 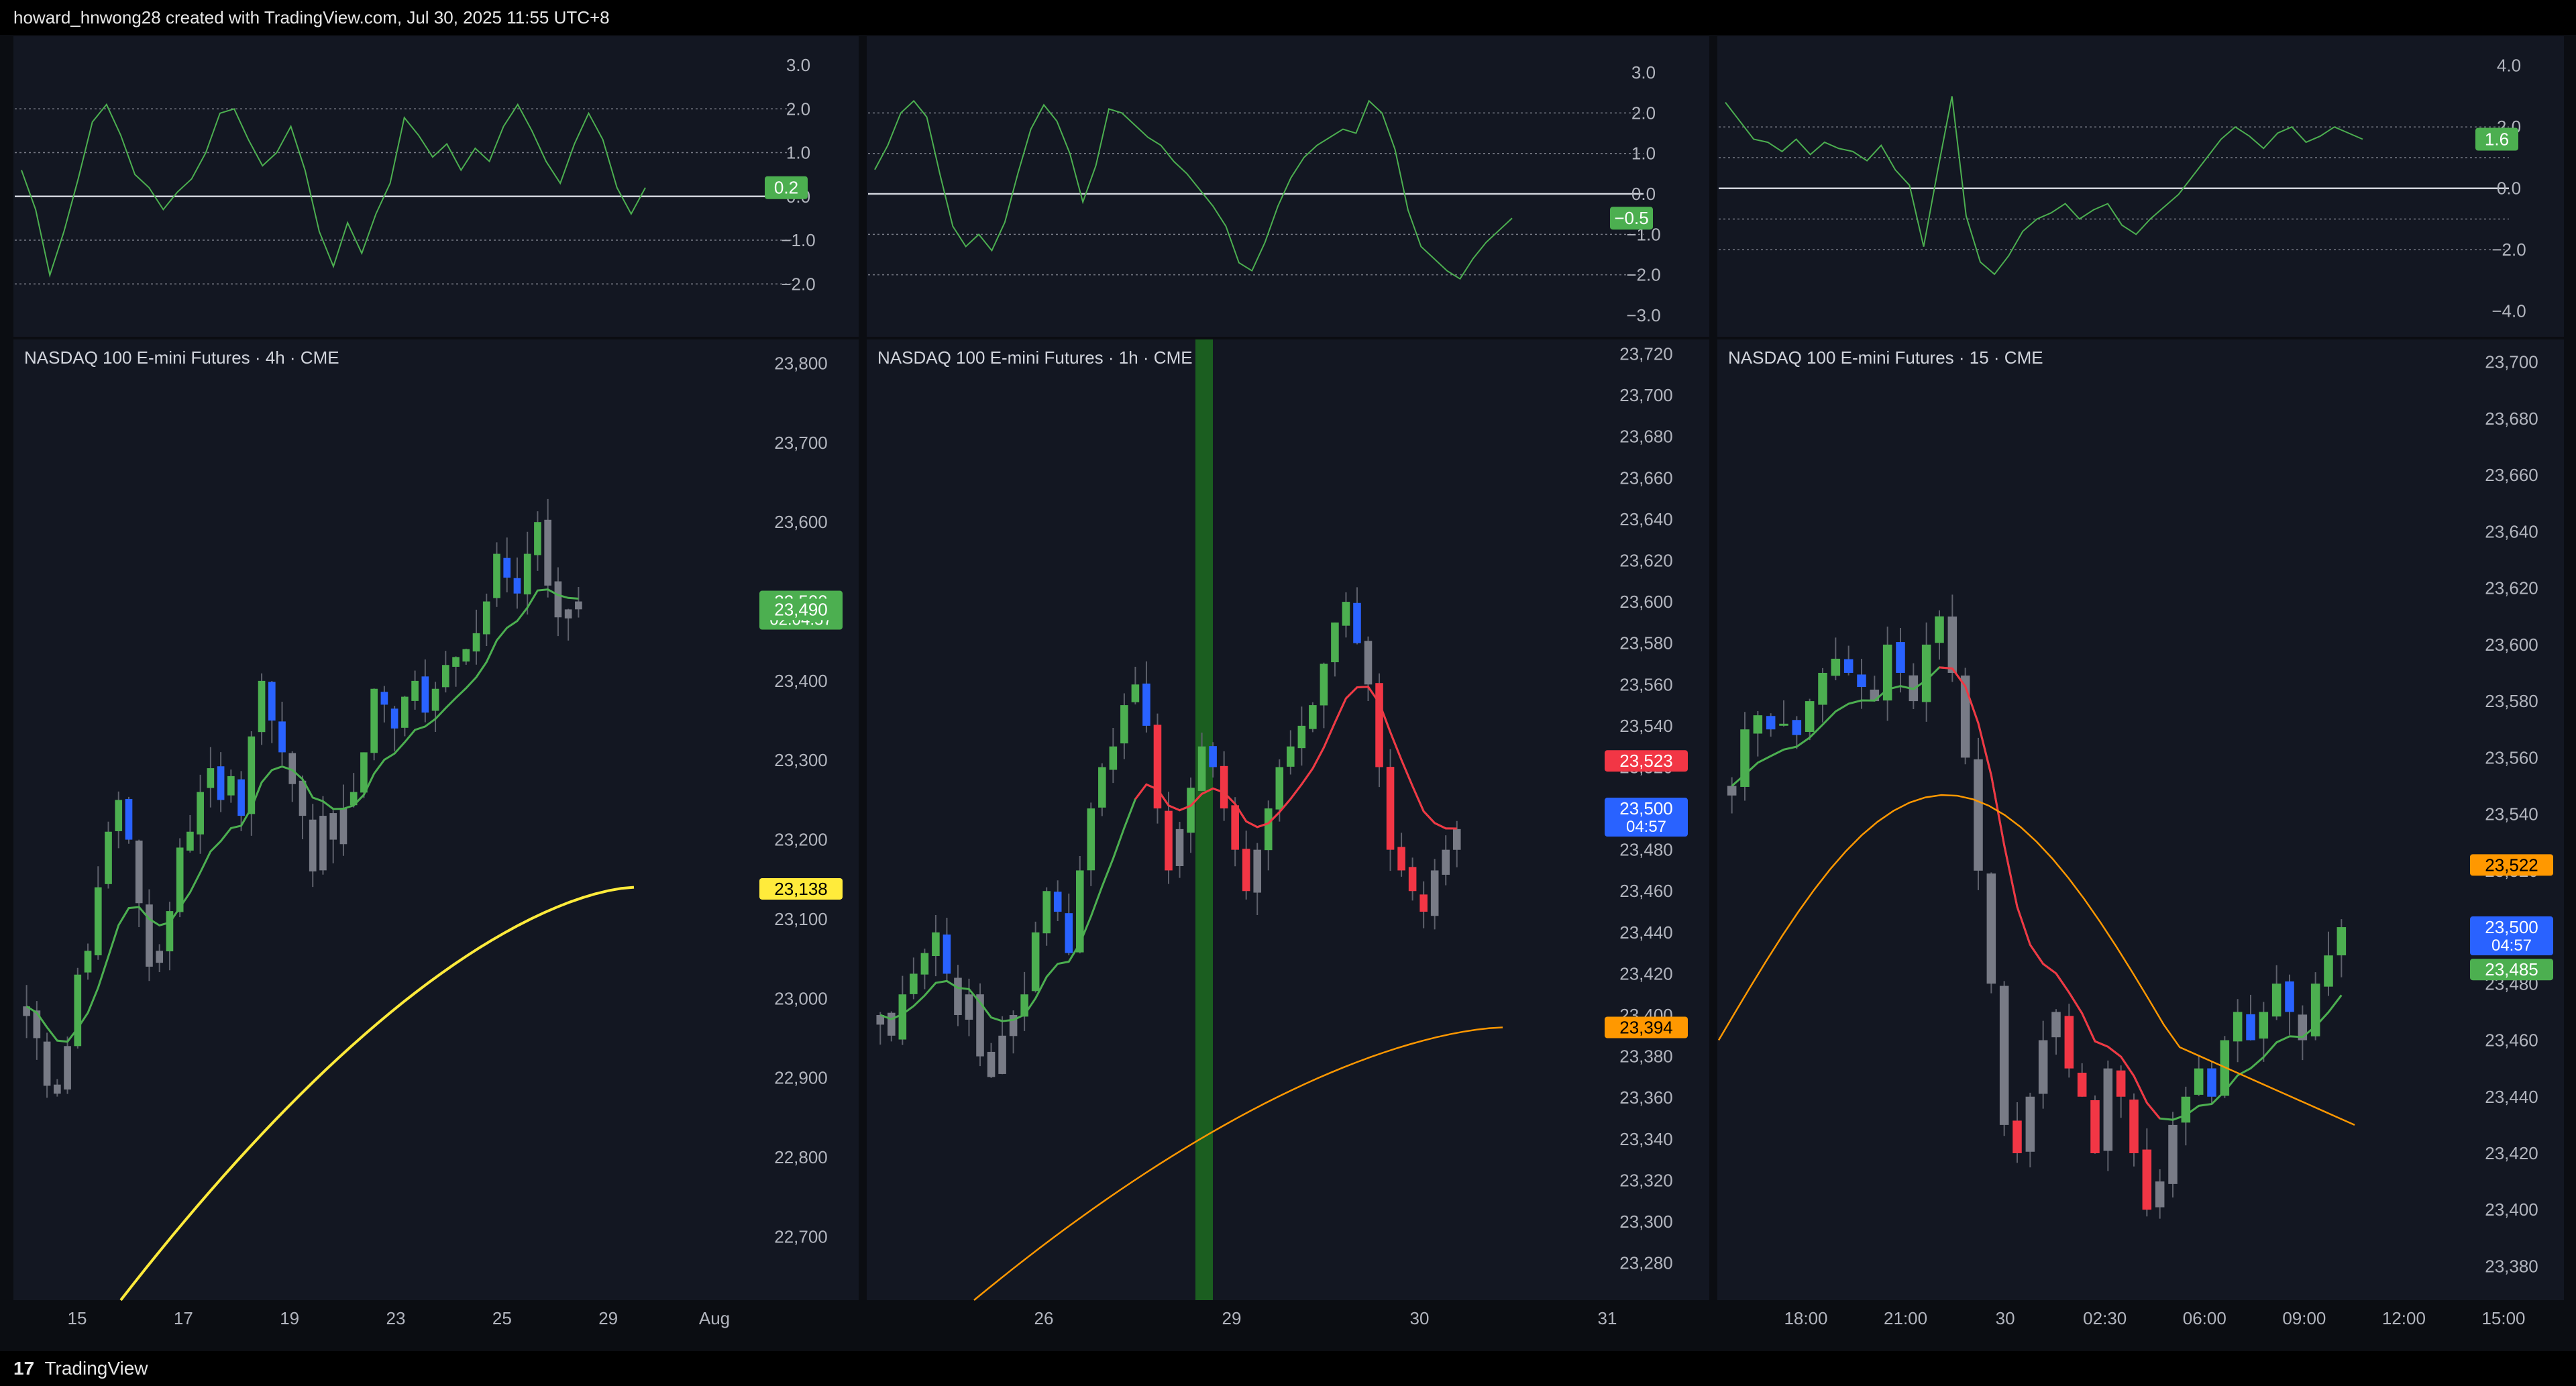 I want to click on tradingview-logo-icon: 17, so click(x=24, y=1368).